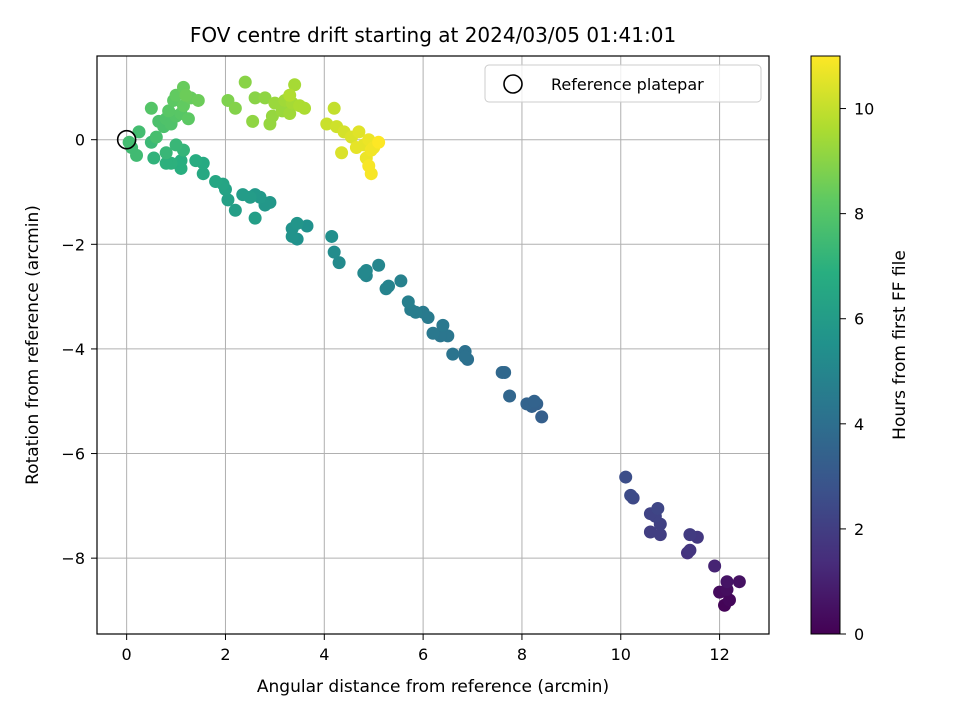  I want to click on x-tick-label: 10, so click(621, 654).